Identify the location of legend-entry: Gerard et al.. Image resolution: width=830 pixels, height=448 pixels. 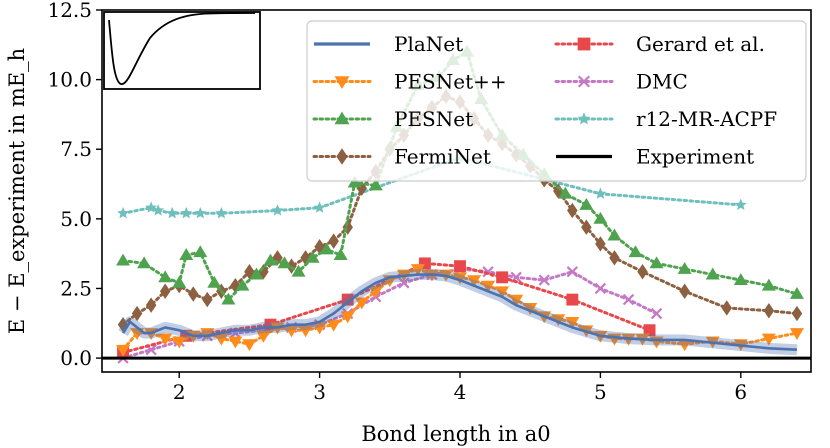
(659, 44).